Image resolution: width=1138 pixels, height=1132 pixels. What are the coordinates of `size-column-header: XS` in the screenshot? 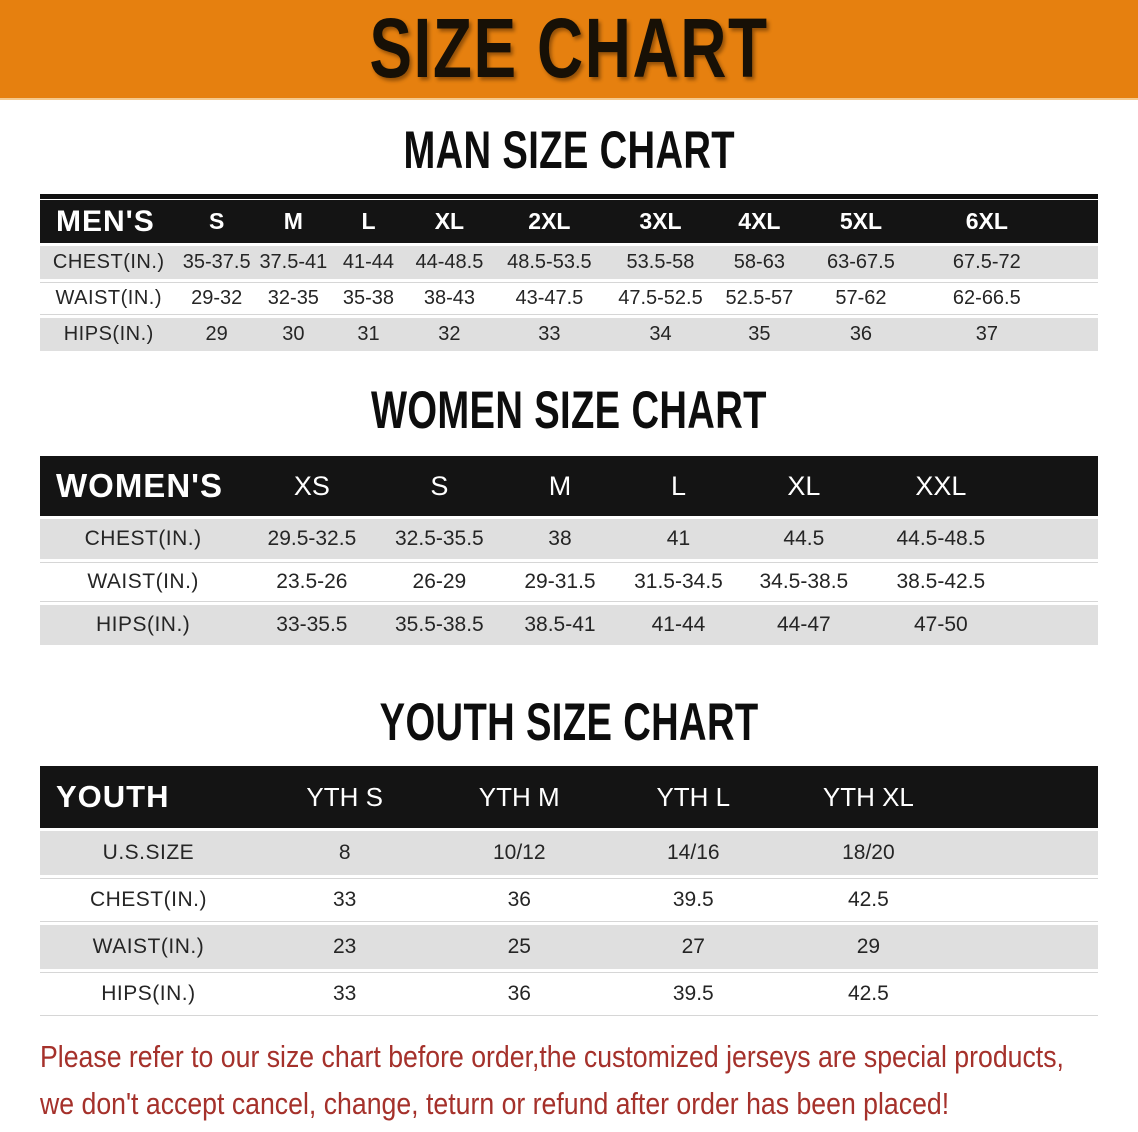 It's located at (312, 486).